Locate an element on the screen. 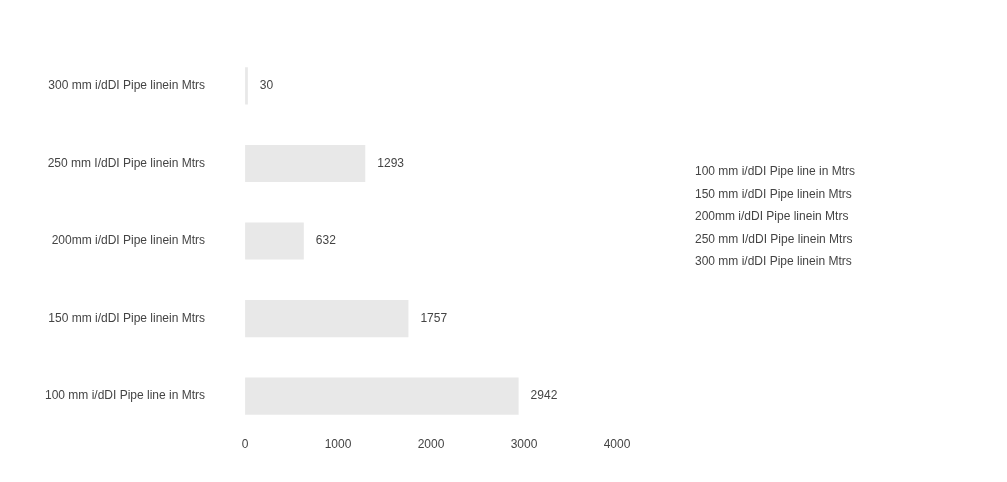 The image size is (1007, 482). y-tick-label: 300 mm i/dDI Pipe linein Mtrs is located at coordinates (127, 85).